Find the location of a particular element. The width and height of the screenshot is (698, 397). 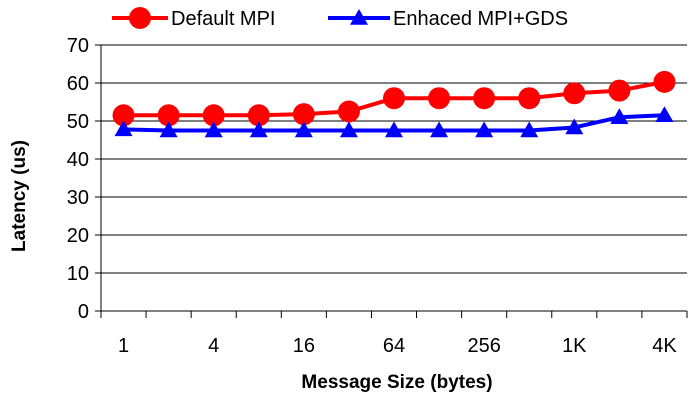

legend-item: Enhaced MPI+GDS is located at coordinates (448, 19).